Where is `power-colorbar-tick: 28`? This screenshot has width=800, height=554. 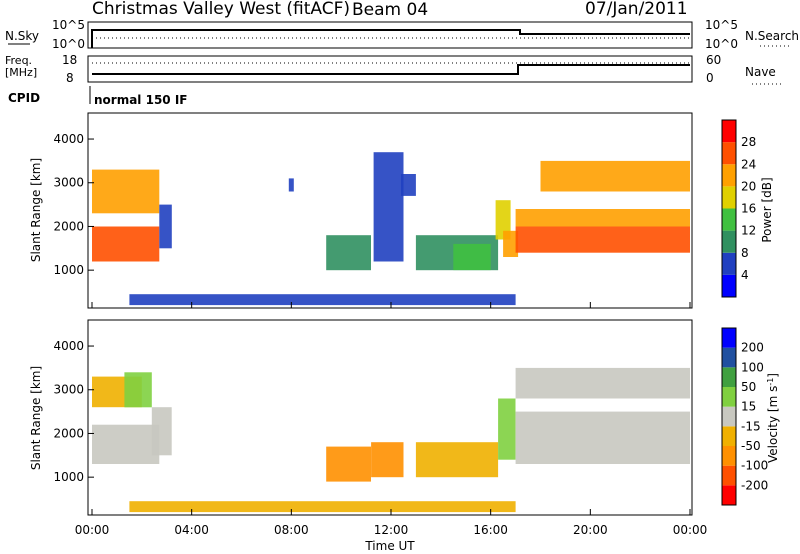 power-colorbar-tick: 28 is located at coordinates (748, 142).